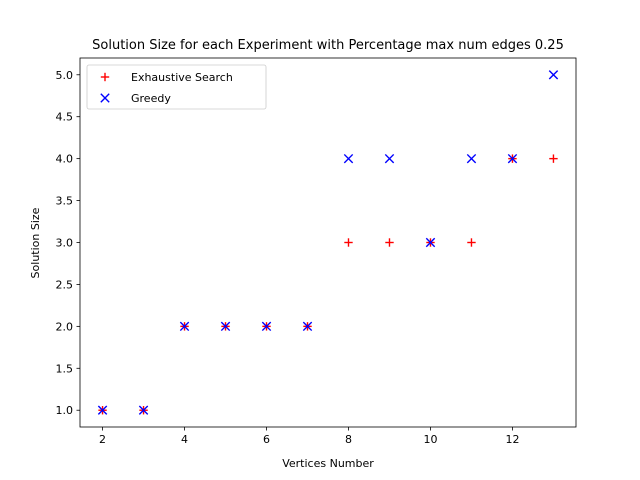  I want to click on y-tick-label: 2.0, so click(65, 326).